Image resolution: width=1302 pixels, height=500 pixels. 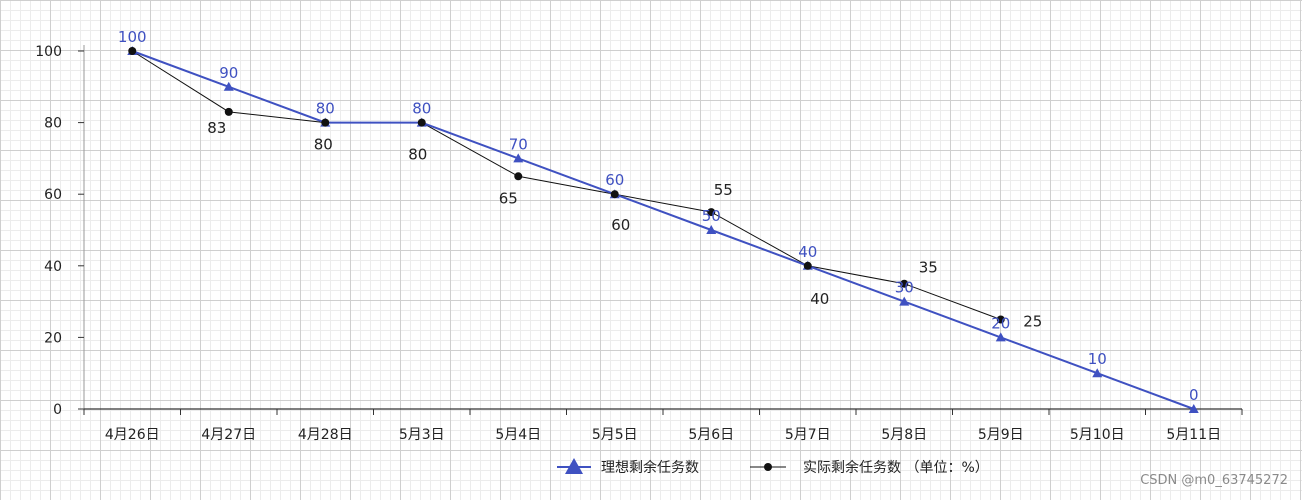 I want to click on data-label-ideal: 0, so click(x=1194, y=395).